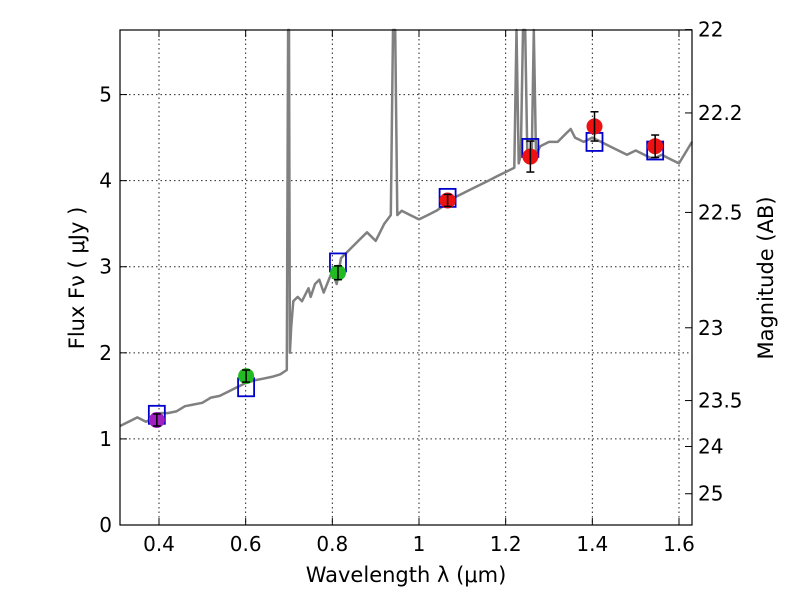 This screenshot has height=600, width=800. I want to click on mag-tick-label: 23, so click(710, 328).